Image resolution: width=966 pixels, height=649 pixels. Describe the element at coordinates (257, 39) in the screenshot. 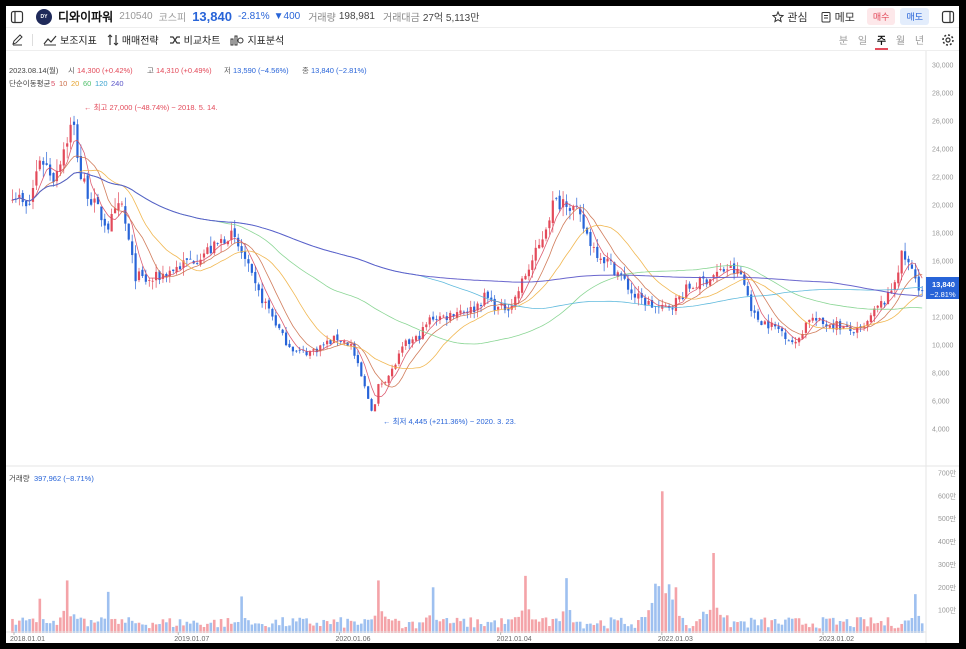

I see `analysis-button: 지표분석` at that location.